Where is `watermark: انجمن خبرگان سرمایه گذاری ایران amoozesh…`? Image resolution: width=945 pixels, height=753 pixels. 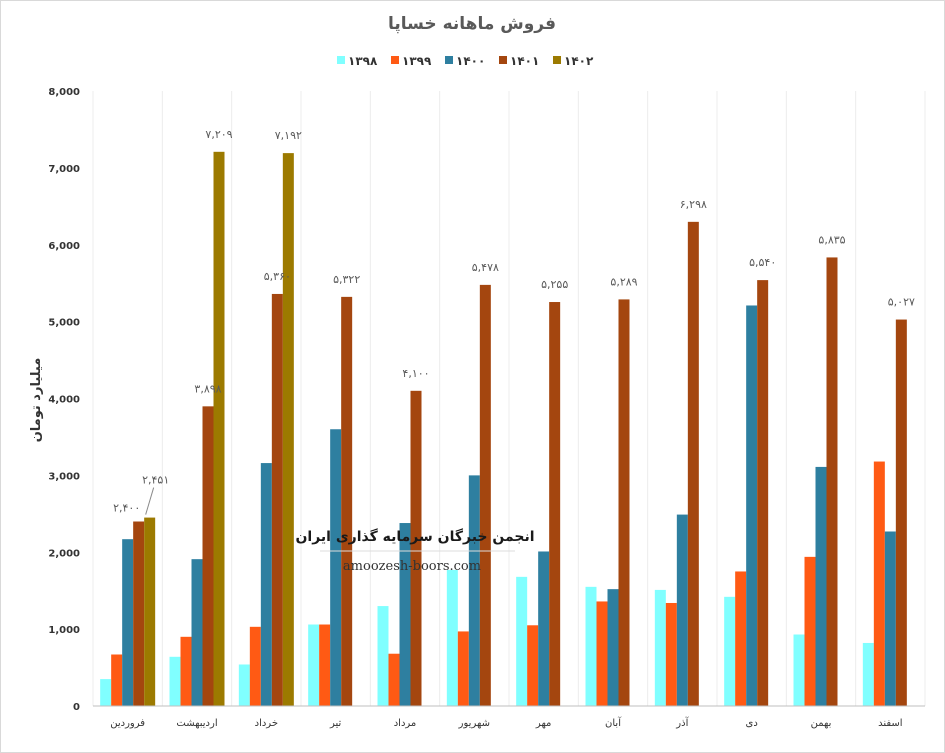
watermark: انجمن خبرگان سرمایه گذاری ایران amoozesh… is located at coordinates (414, 551).